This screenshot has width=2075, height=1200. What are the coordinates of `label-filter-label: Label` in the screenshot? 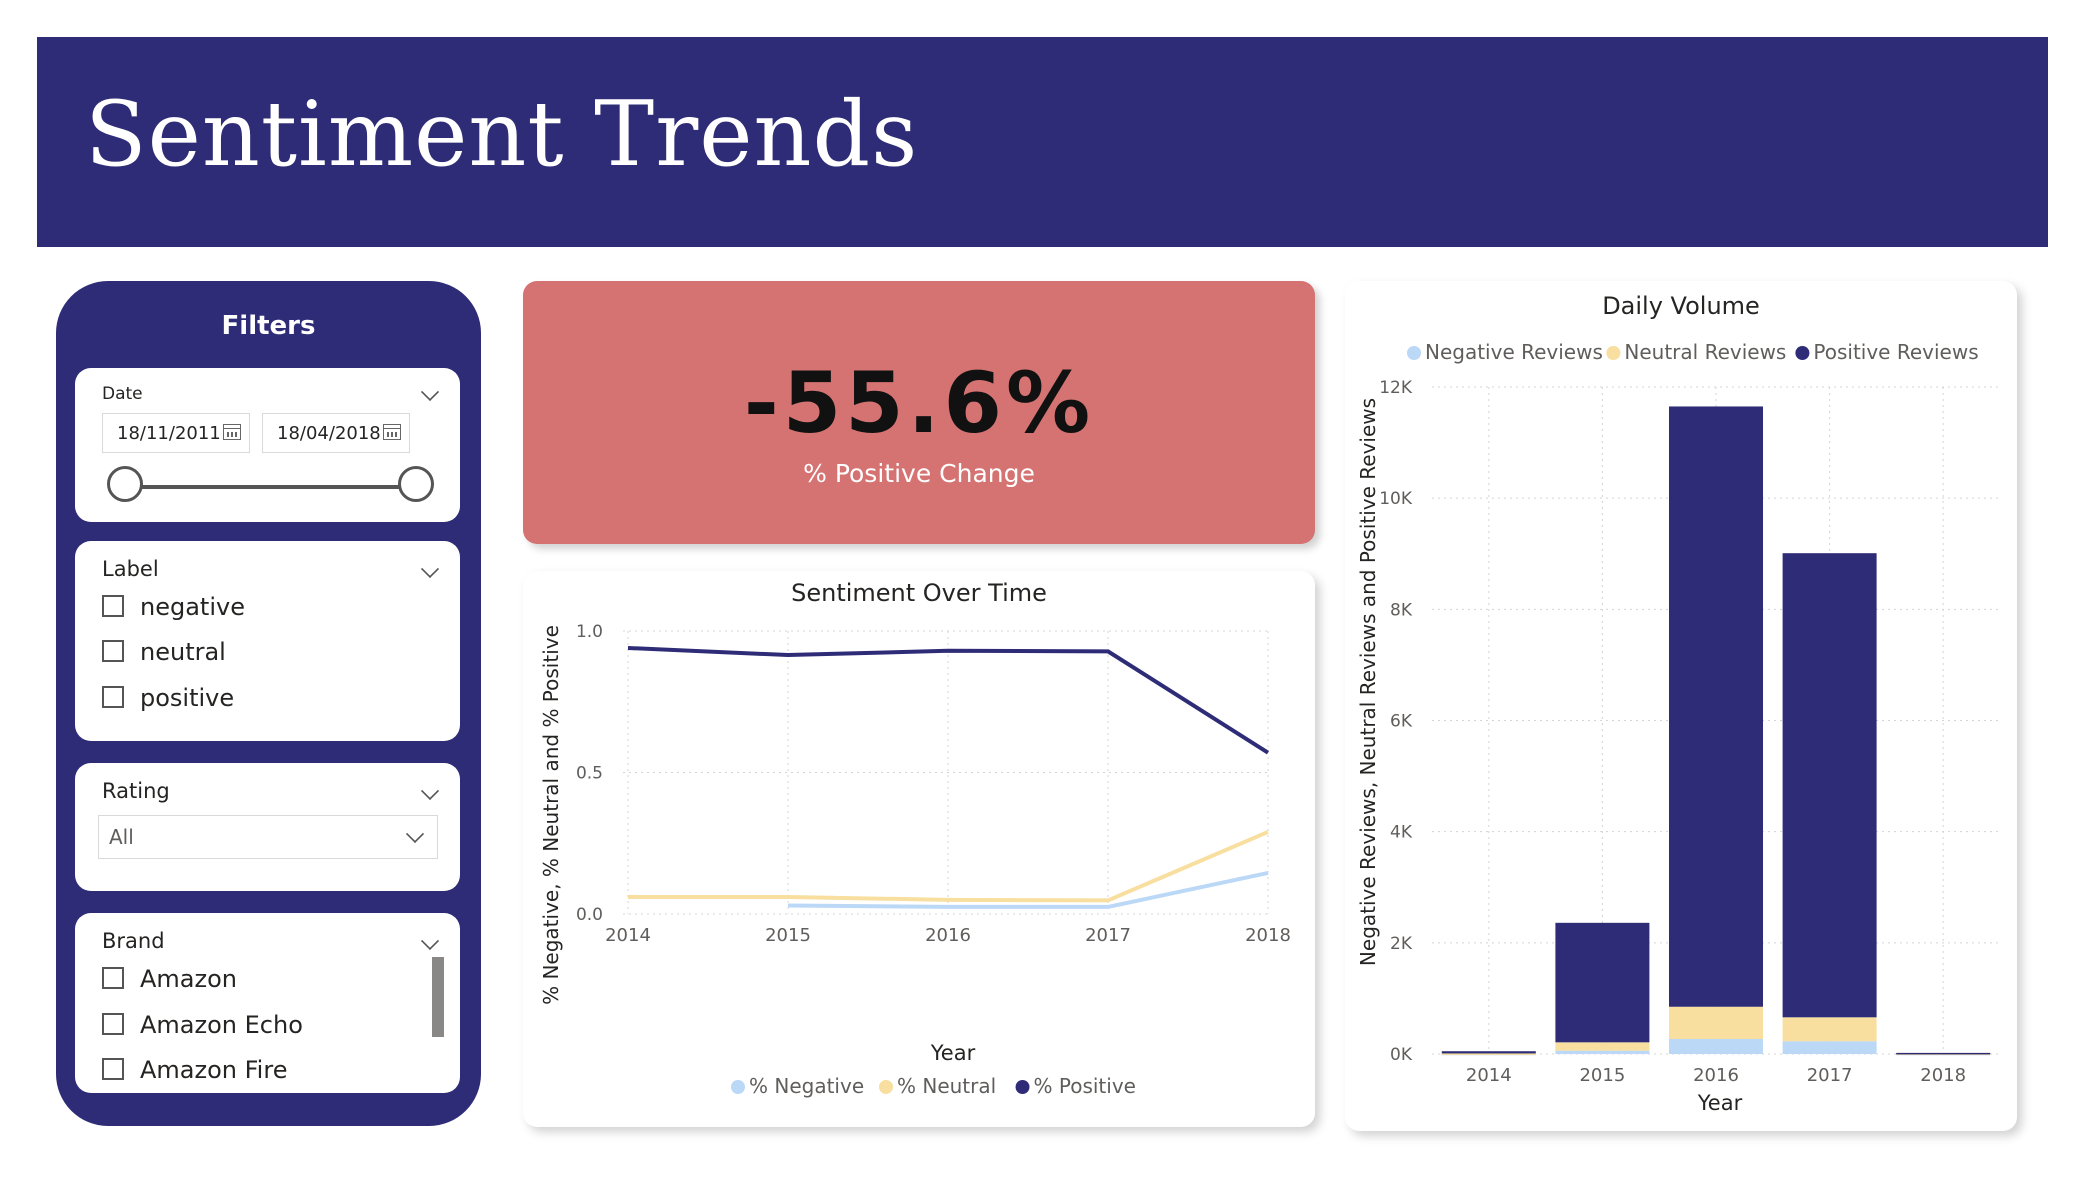 It's located at (130, 569).